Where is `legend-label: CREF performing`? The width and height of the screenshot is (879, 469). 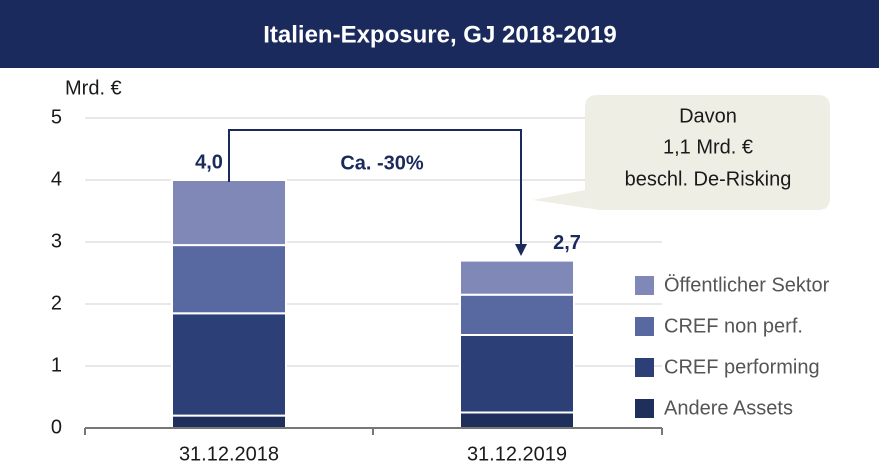 legend-label: CREF performing is located at coordinates (742, 367).